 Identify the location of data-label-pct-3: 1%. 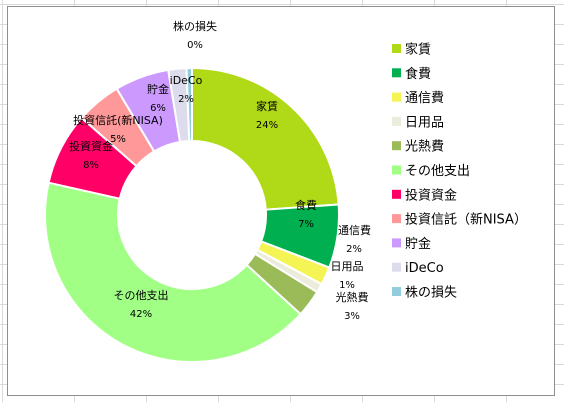
(347, 285).